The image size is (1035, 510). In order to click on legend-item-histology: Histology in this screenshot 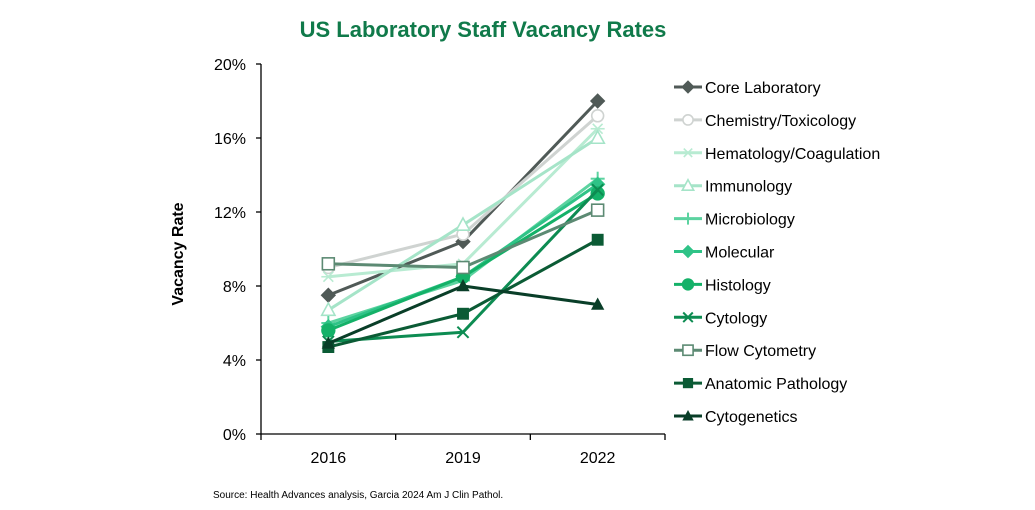, I will do `click(722, 285)`.